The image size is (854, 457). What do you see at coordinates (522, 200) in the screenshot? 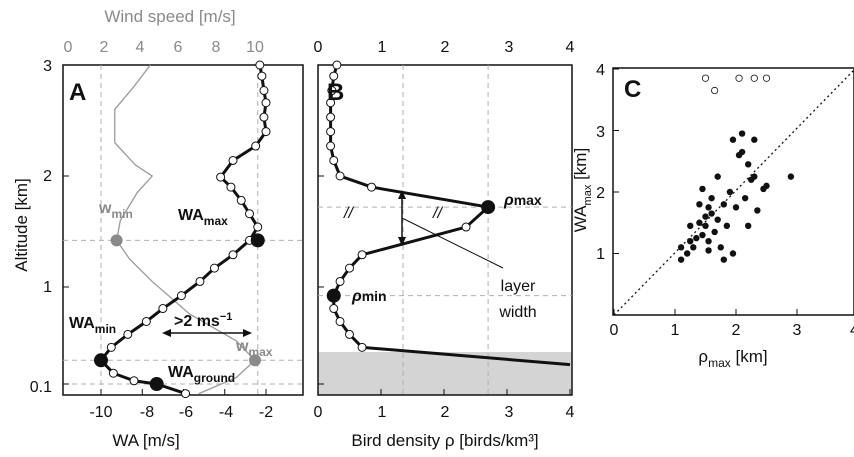
I see `rho-max-label: ρmax` at bounding box center [522, 200].